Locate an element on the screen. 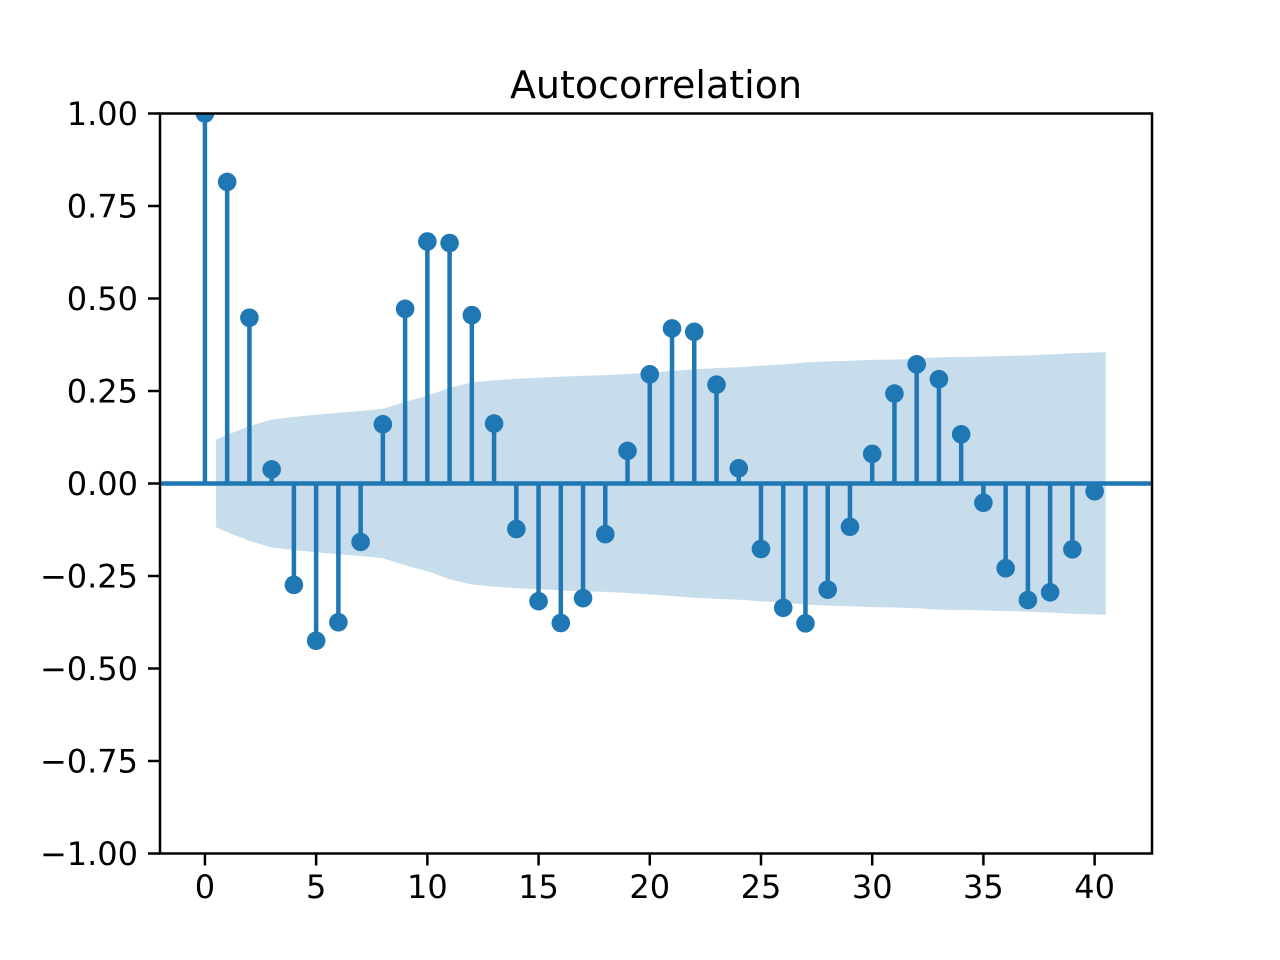 This screenshot has width=1280, height=960. y-tick-label: 1.00 is located at coordinates (102, 114).